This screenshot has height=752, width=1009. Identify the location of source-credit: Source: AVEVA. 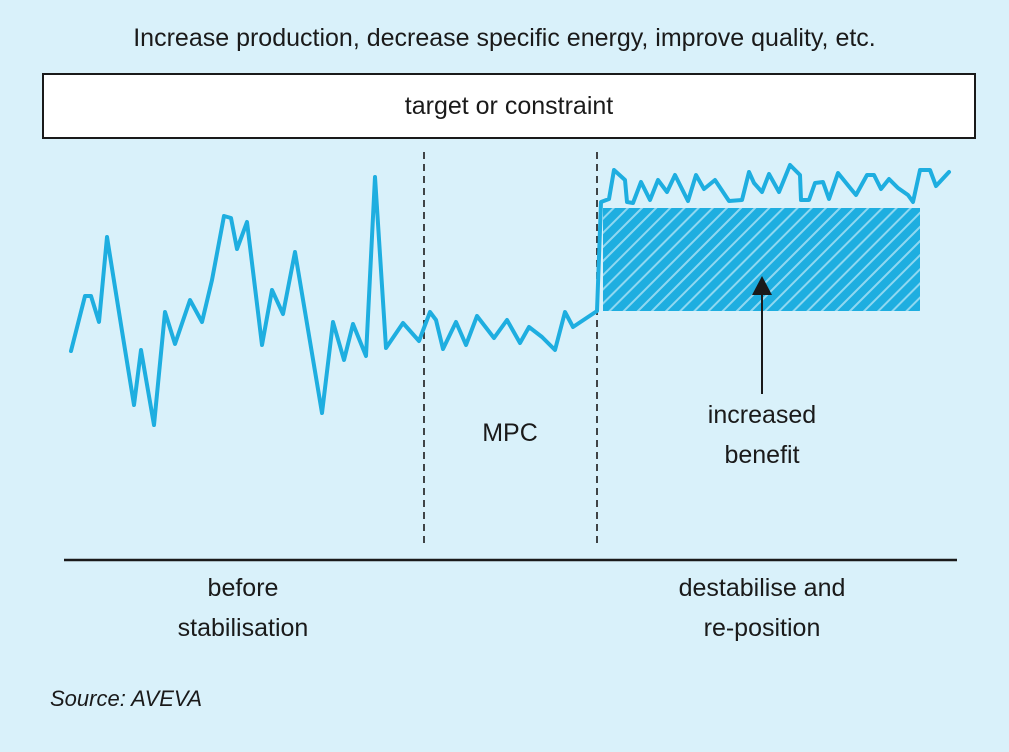
(126, 698).